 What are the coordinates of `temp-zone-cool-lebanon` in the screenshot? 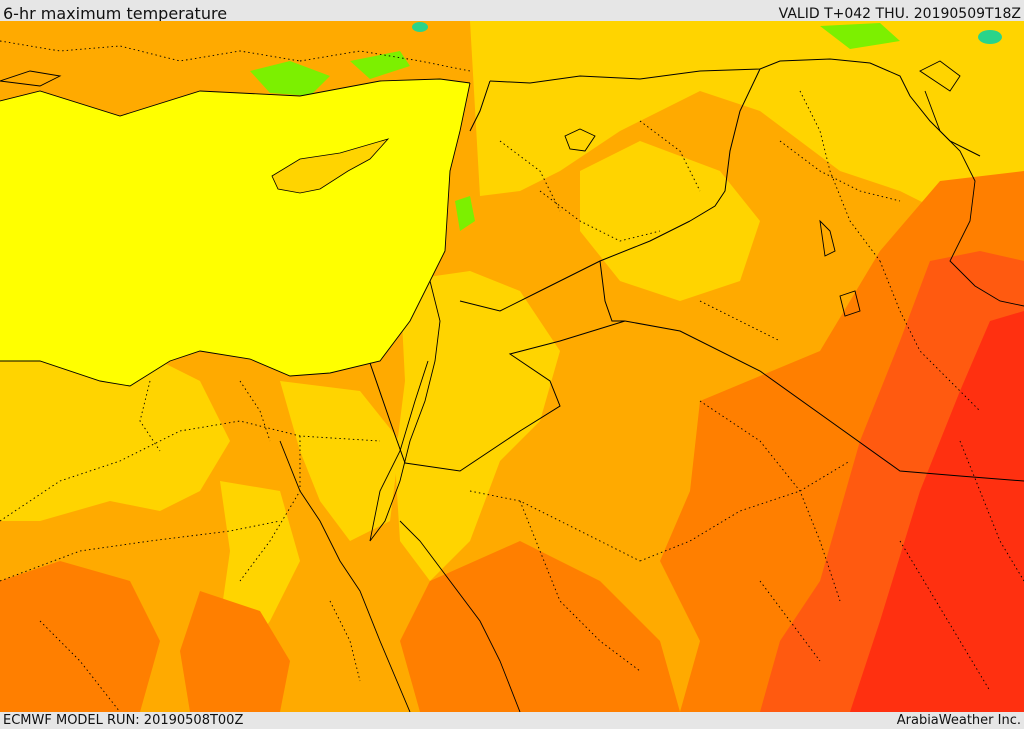 It's located at (465, 213).